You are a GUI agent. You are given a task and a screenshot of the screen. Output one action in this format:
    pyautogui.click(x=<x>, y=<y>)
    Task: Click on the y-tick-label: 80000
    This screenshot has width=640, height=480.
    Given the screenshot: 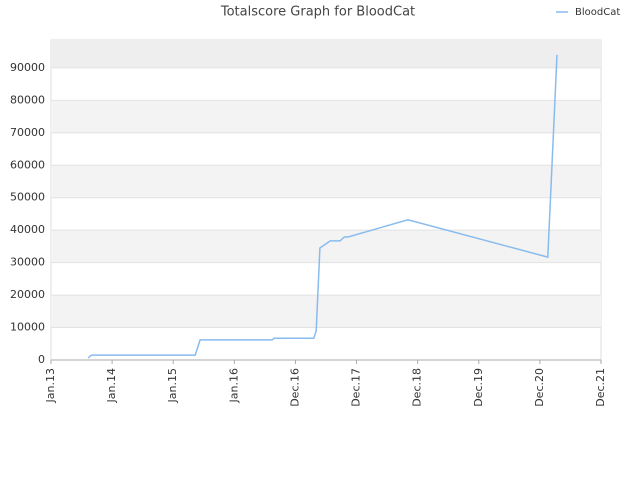 What is the action you would take?
    pyautogui.click(x=27, y=99)
    